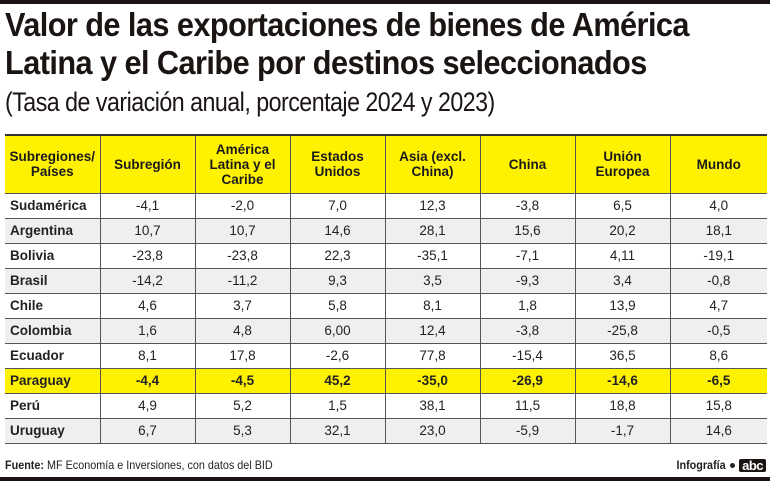 The image size is (770, 481). What do you see at coordinates (243, 206) in the screenshot?
I see `value-cell: -2,0` at bounding box center [243, 206].